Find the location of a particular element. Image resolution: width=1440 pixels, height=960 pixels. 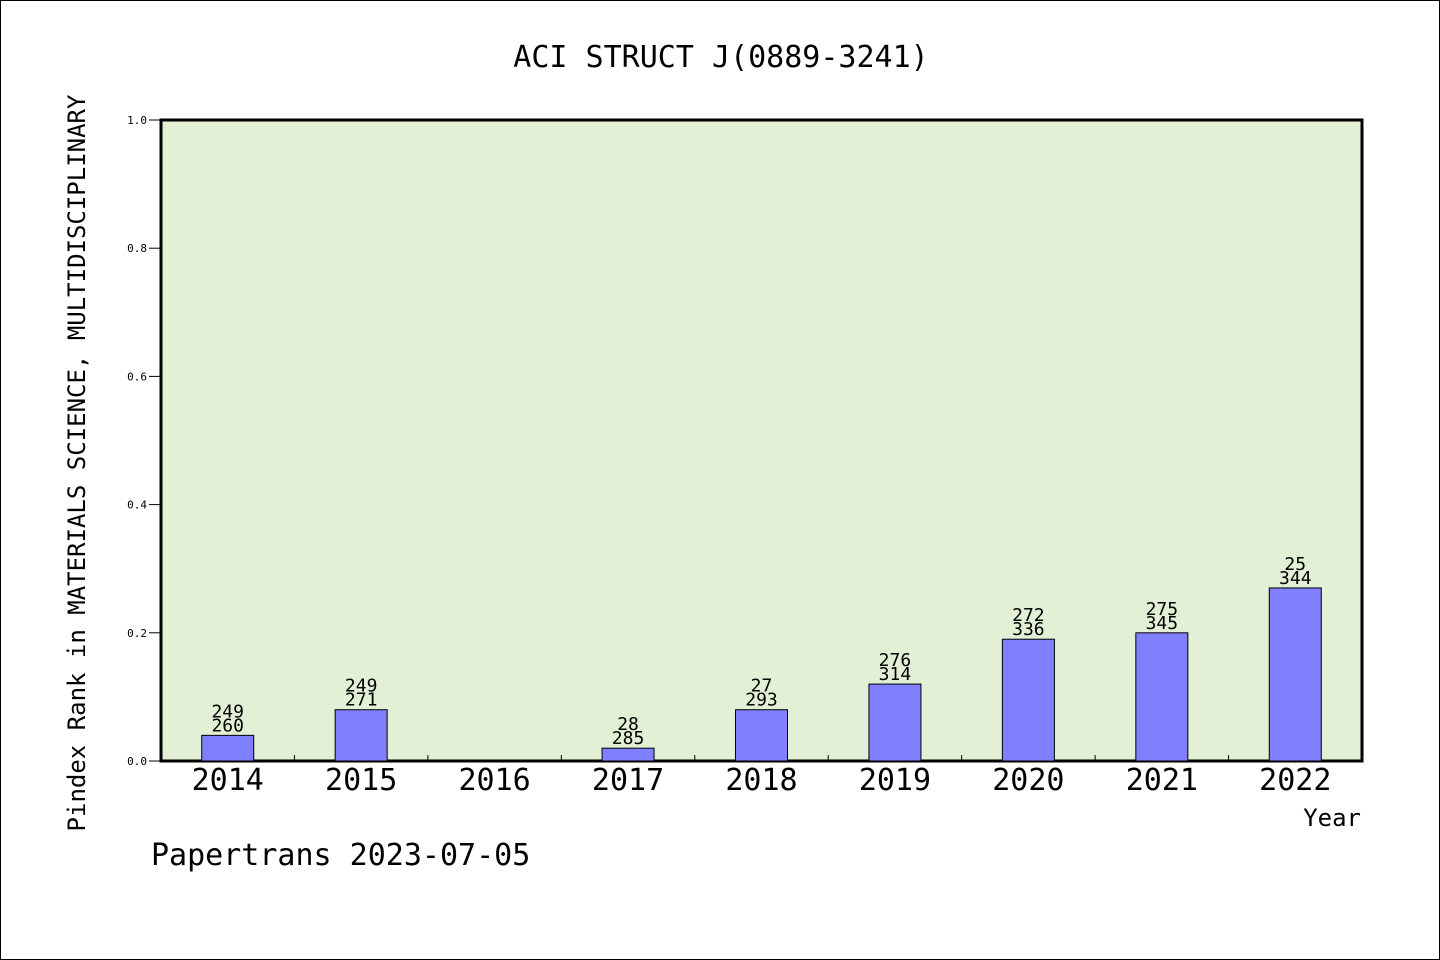

bar-label-total: 293 is located at coordinates (761, 700).